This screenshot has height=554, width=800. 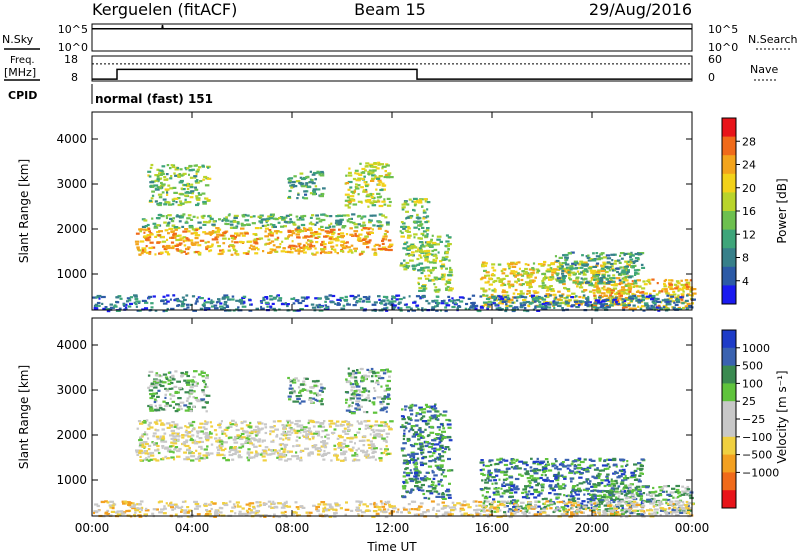 I want to click on colorbar-swatch, so click(x=729, y=239).